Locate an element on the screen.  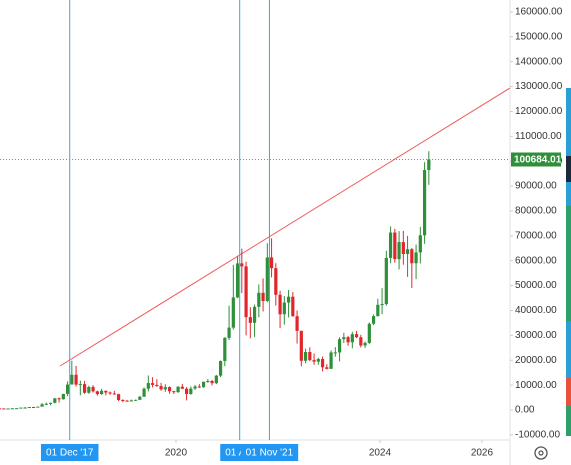
last-price-label: 100684.01 is located at coordinates (538, 160).